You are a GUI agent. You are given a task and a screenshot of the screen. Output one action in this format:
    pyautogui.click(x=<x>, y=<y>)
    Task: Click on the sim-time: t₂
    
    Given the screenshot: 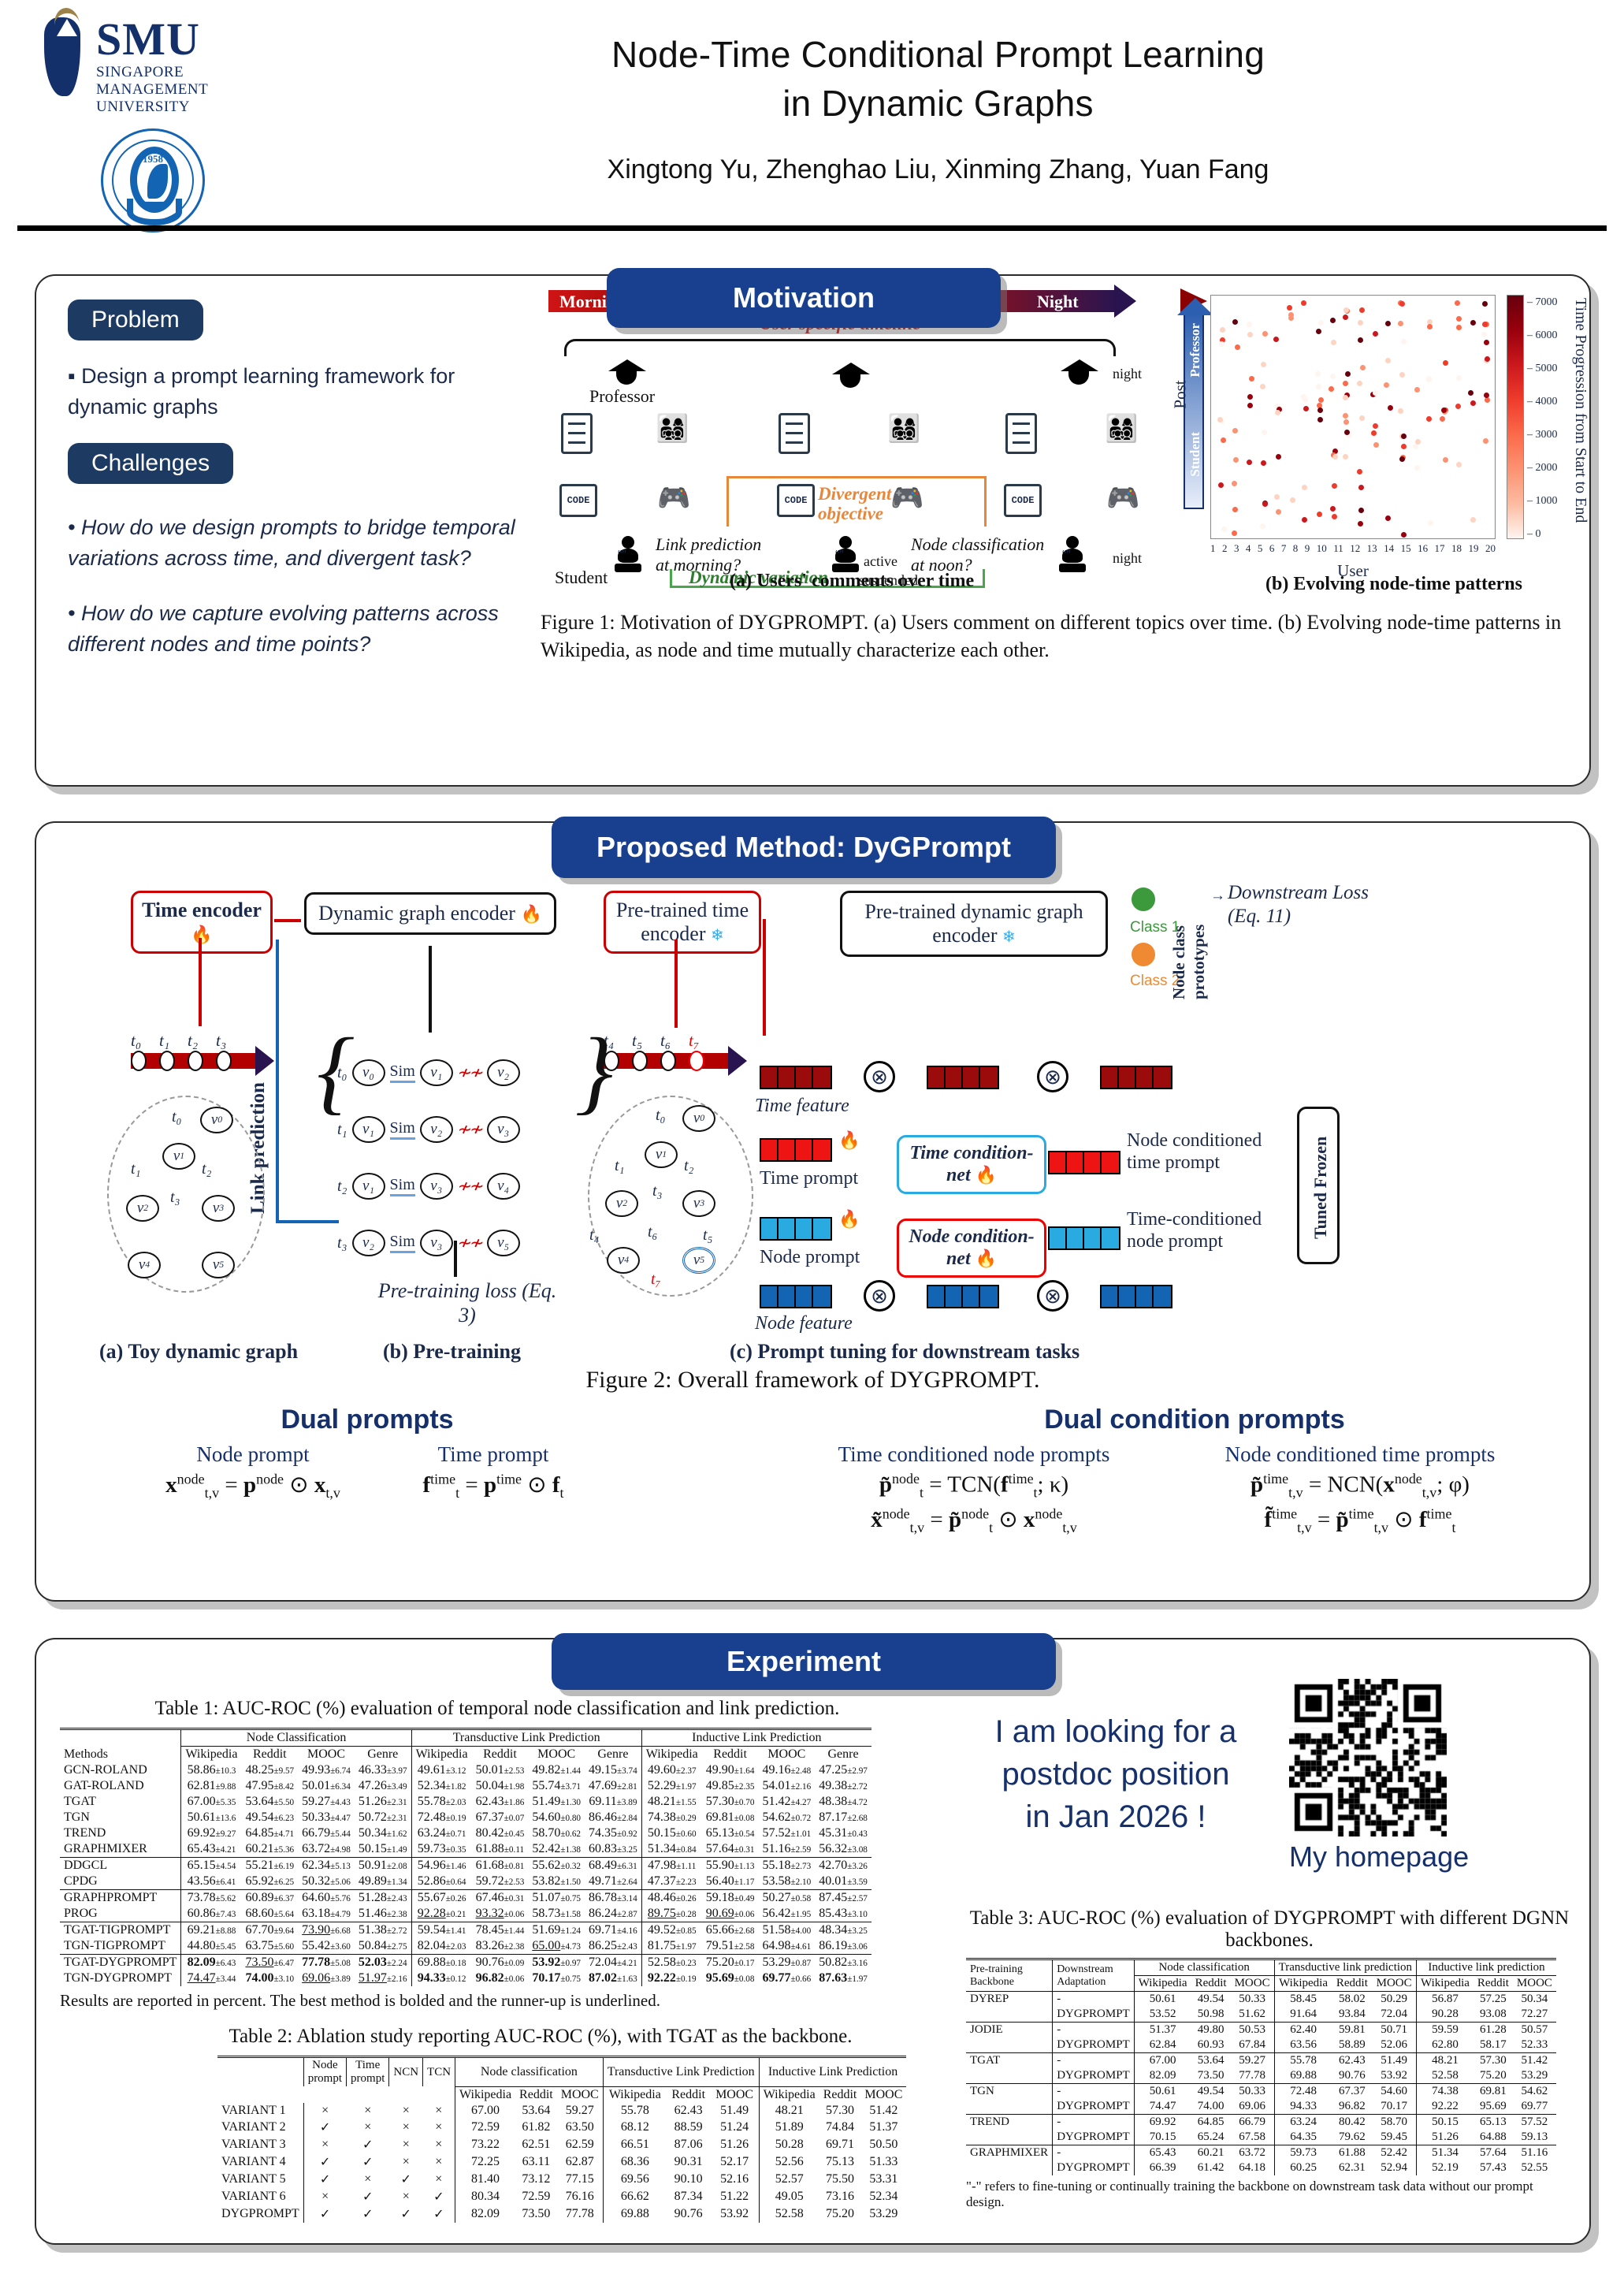 What is the action you would take?
    pyautogui.click(x=342, y=1186)
    